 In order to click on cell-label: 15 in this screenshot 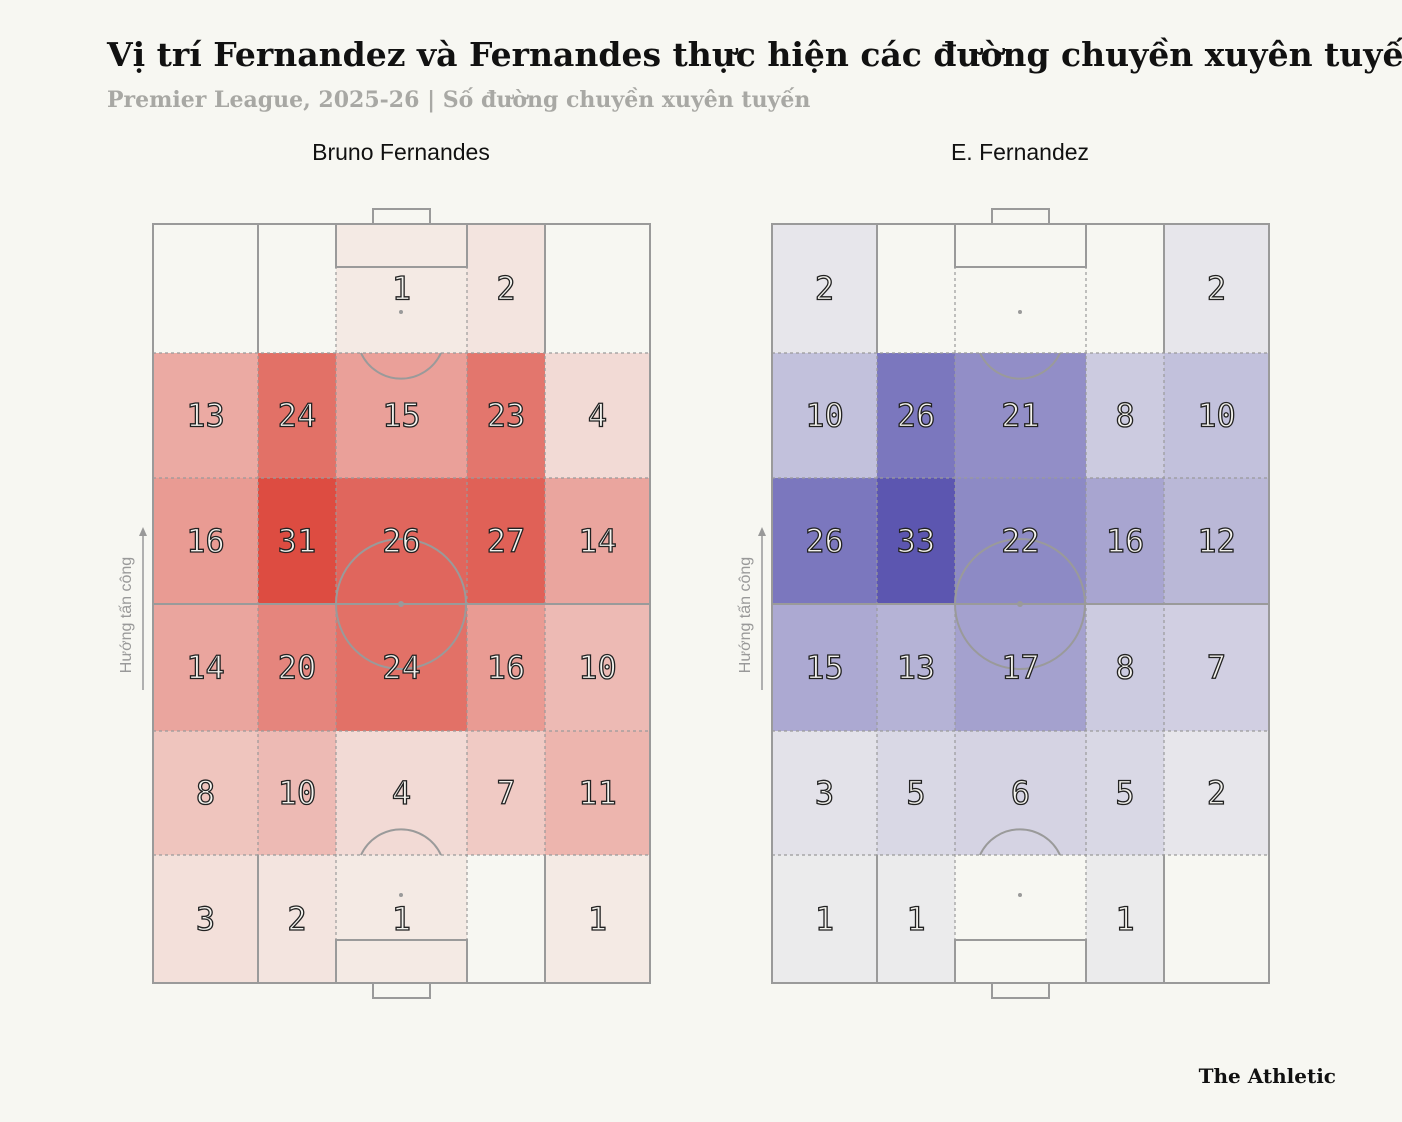, I will do `click(824, 668)`.